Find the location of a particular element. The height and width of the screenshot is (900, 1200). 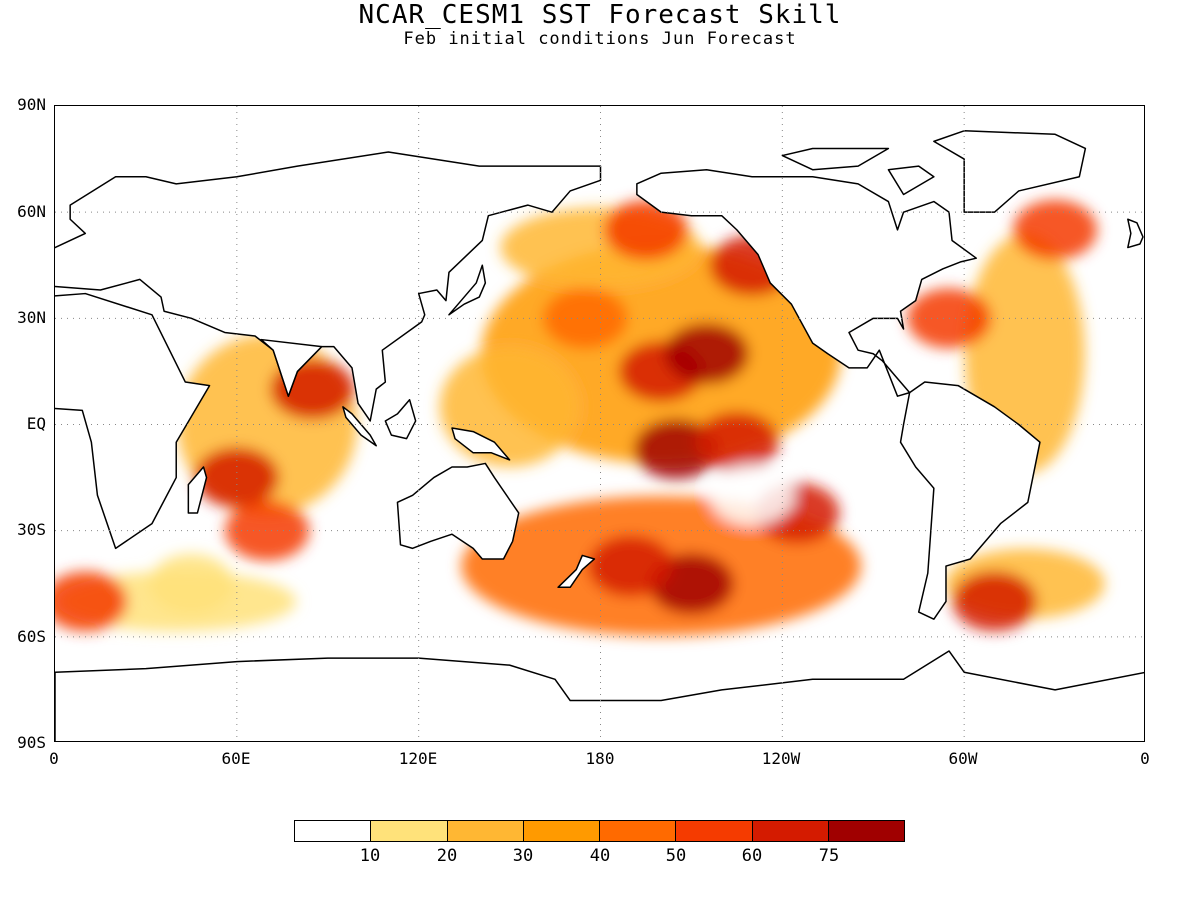

chart-subtitle: Feb initial conditions Jun Forecast is located at coordinates (600, 39).